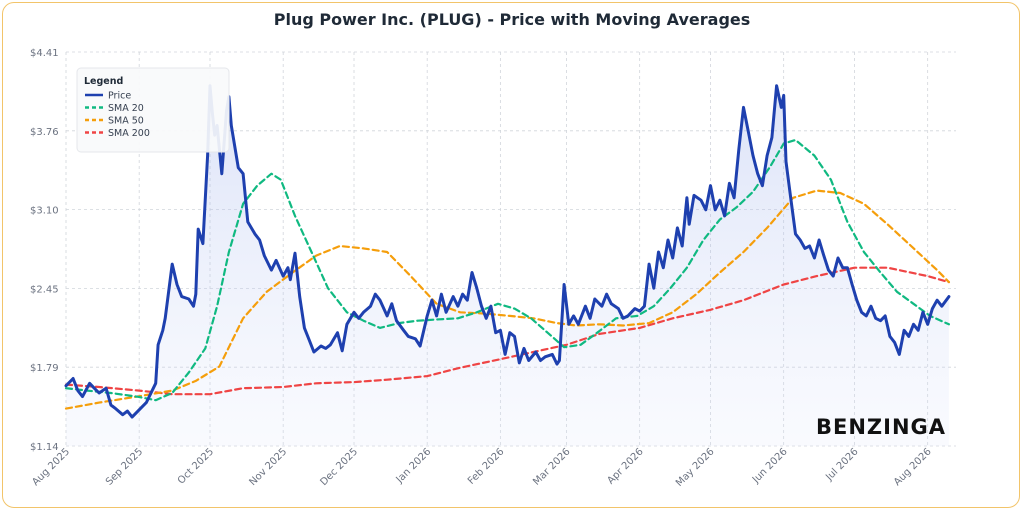 This screenshot has height=512, width=1024. Describe the element at coordinates (44, 447) in the screenshot. I see `y-tick-label: $1.14` at that location.